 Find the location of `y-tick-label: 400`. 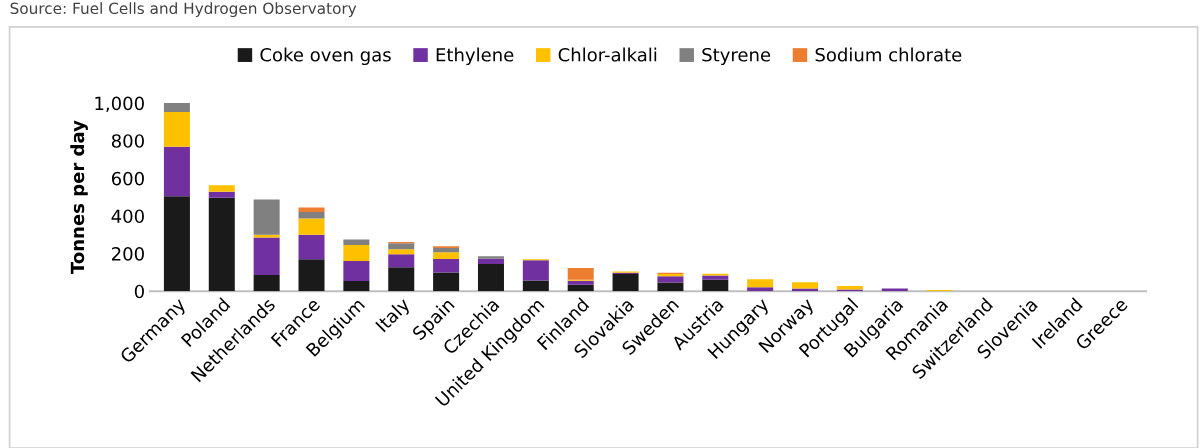

y-tick-label: 400 is located at coordinates (127, 216).